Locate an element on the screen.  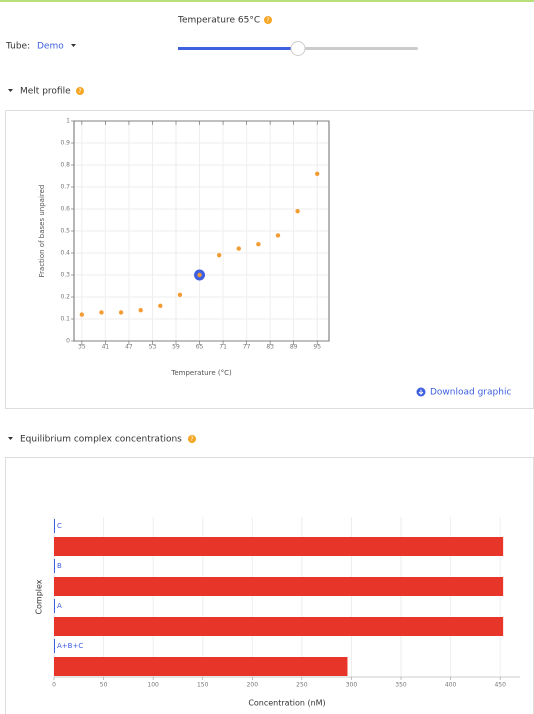
x-tick-label: 83 is located at coordinates (270, 347).